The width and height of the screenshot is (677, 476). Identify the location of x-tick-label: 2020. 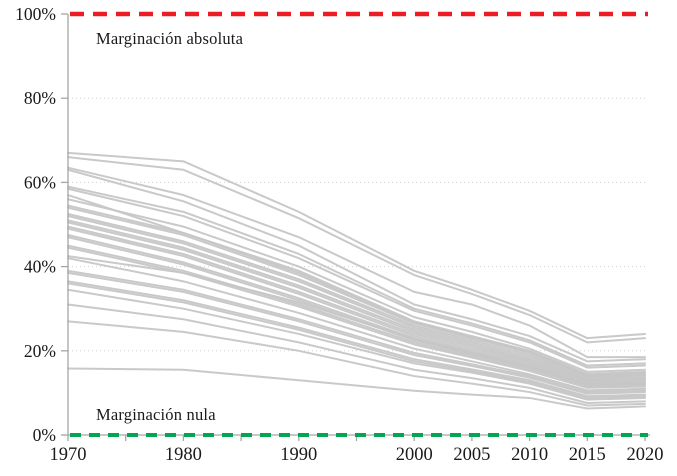
(645, 455).